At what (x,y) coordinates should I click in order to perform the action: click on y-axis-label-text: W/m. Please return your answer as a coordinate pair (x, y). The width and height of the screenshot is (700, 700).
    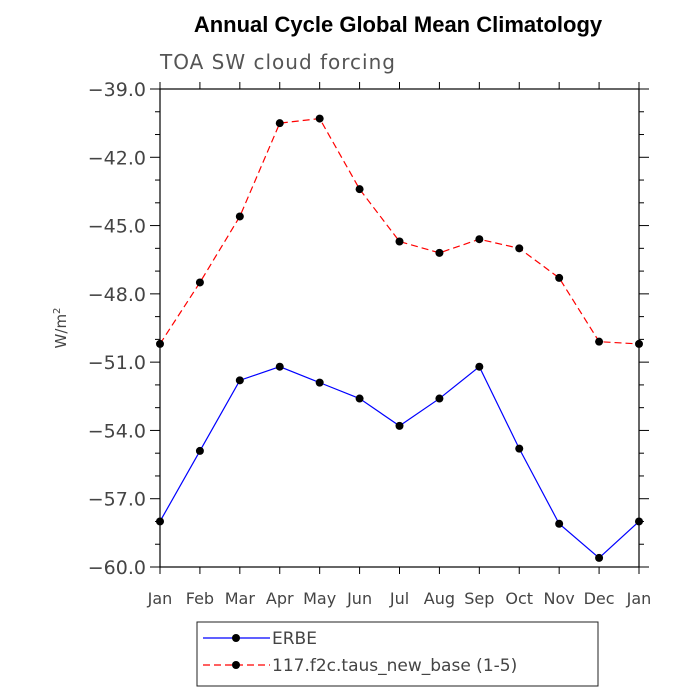
    Looking at the image, I should click on (61, 331).